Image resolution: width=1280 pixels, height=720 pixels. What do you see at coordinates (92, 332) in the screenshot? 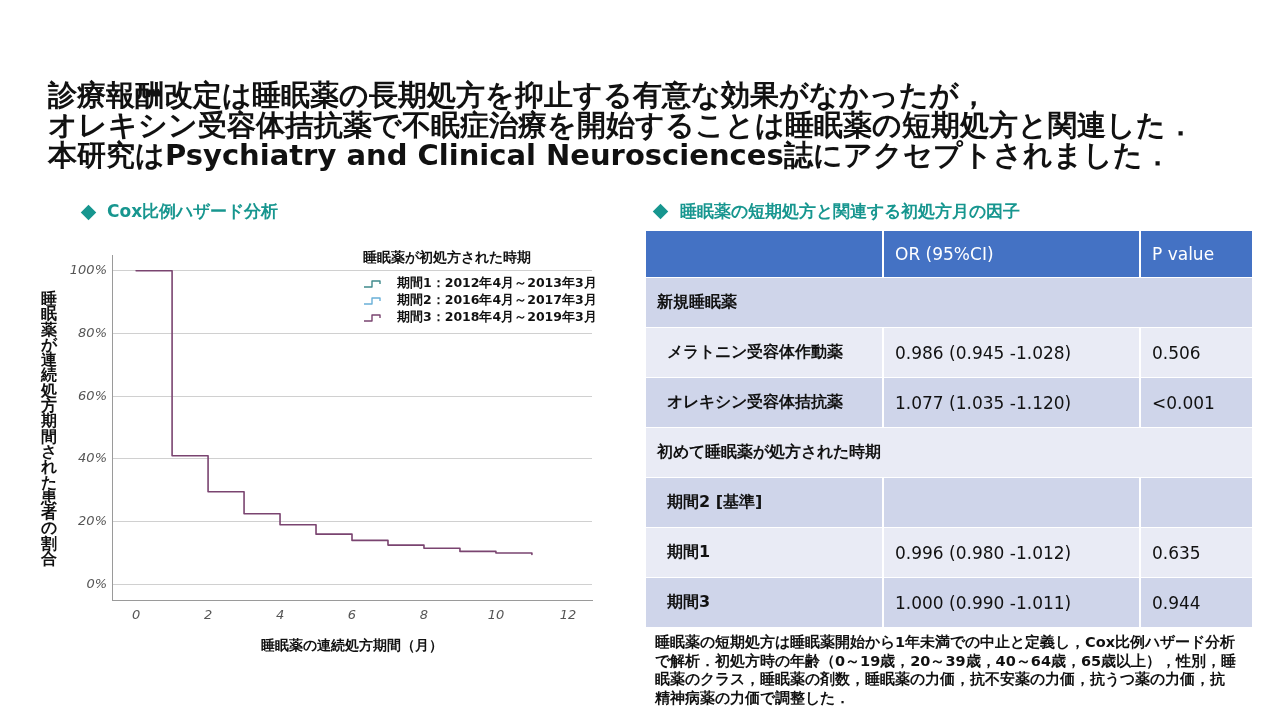
I see `y-tick-label: 80%` at bounding box center [92, 332].